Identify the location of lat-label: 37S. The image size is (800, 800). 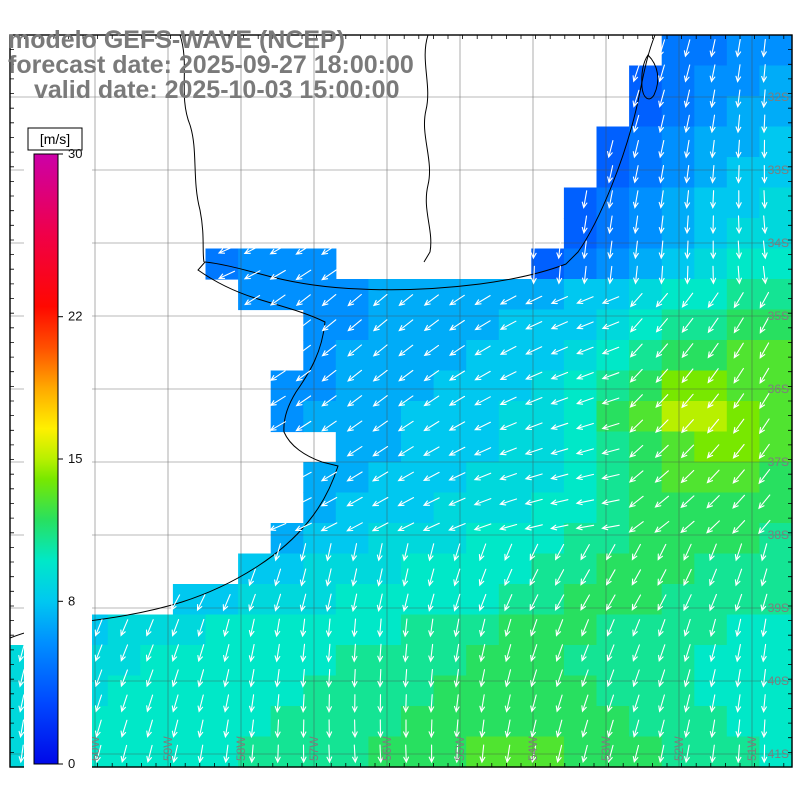
(778, 462).